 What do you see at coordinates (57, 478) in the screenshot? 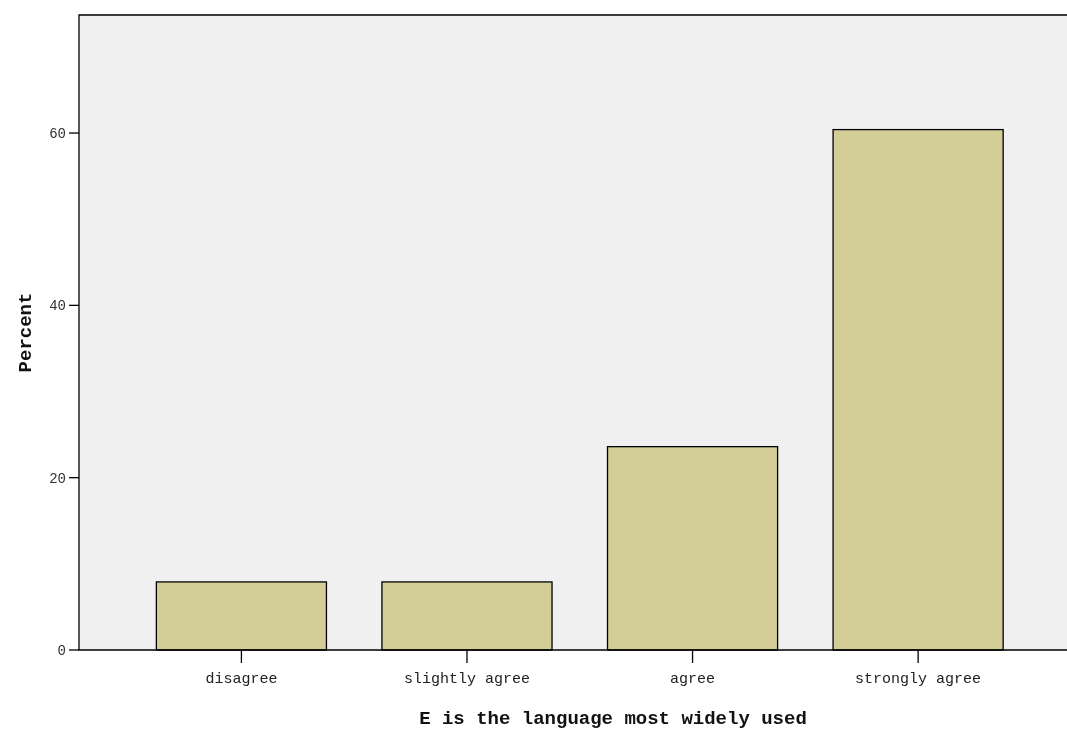
I see `y-tick-label: 20` at bounding box center [57, 478].